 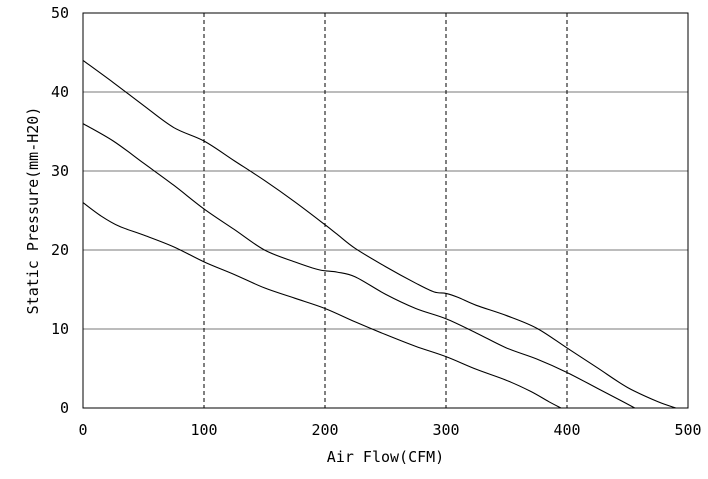 What do you see at coordinates (445, 430) in the screenshot?
I see `x-tick-label: 300` at bounding box center [445, 430].